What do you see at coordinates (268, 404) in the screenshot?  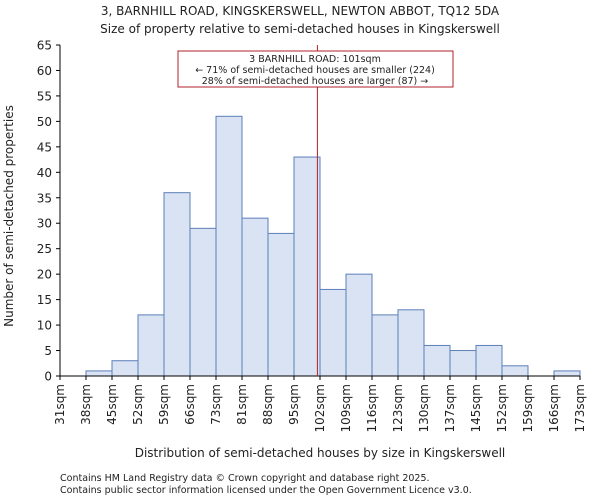 I see `x-tick-label: 88sqm` at bounding box center [268, 404].